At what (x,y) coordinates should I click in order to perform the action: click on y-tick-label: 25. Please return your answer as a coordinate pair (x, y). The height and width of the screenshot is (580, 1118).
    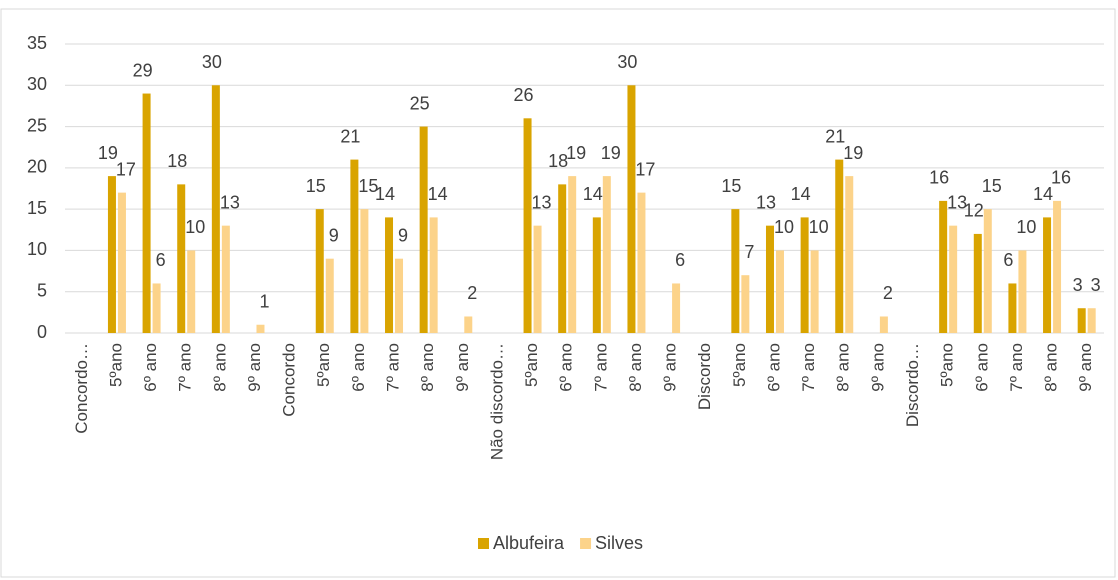
    Looking at the image, I should click on (37, 125).